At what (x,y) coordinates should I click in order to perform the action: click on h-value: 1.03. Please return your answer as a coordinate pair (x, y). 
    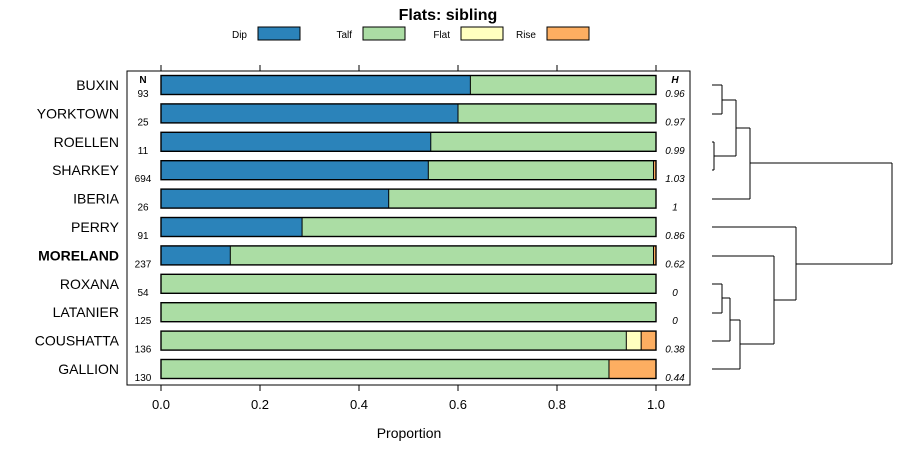
    Looking at the image, I should click on (675, 179).